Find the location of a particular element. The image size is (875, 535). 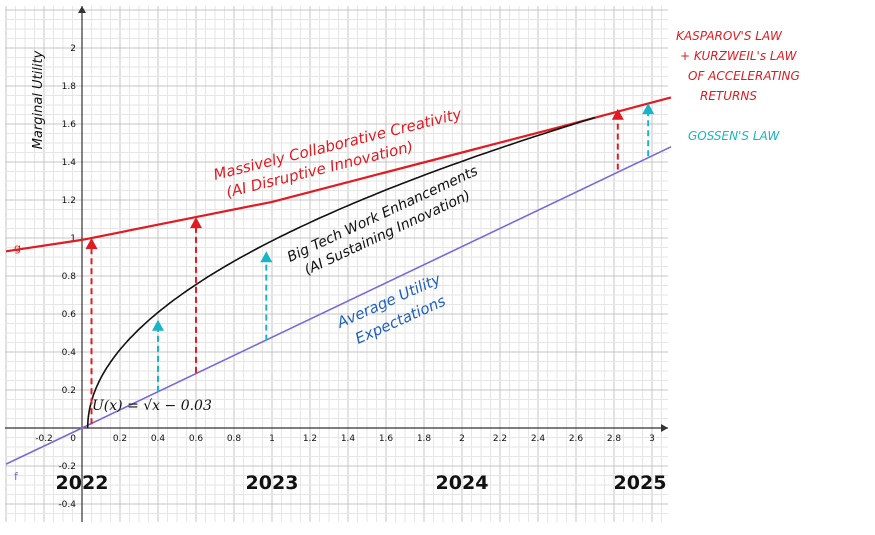

x-tick-label: 2.4 is located at coordinates (538, 439).